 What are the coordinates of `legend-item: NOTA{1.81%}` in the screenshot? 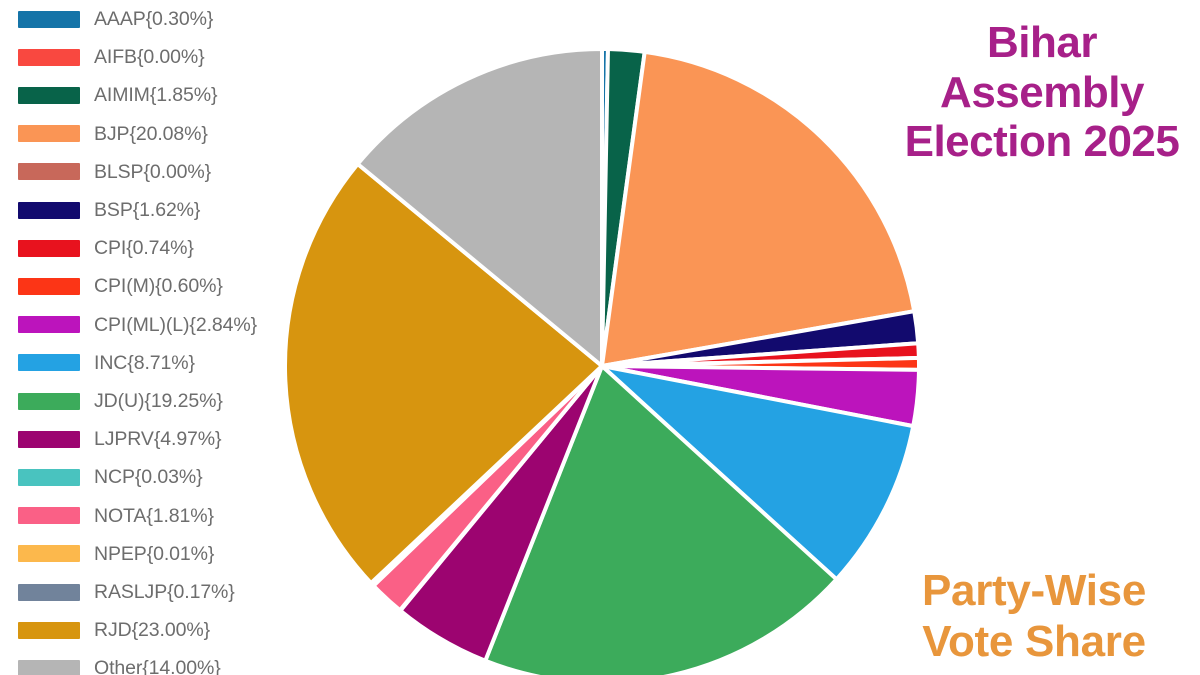 It's located at (116, 516).